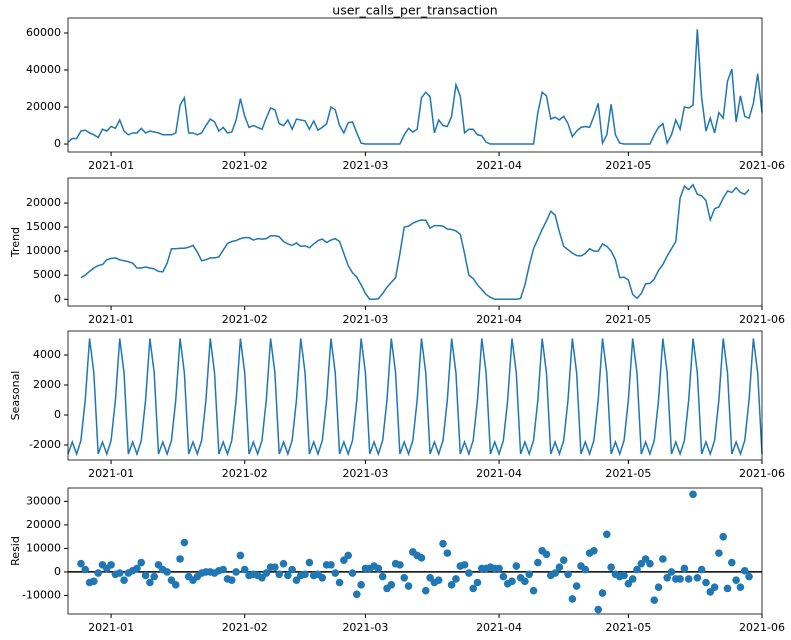  What do you see at coordinates (15, 396) in the screenshot?
I see `y-axis-label: Seasonal` at bounding box center [15, 396].